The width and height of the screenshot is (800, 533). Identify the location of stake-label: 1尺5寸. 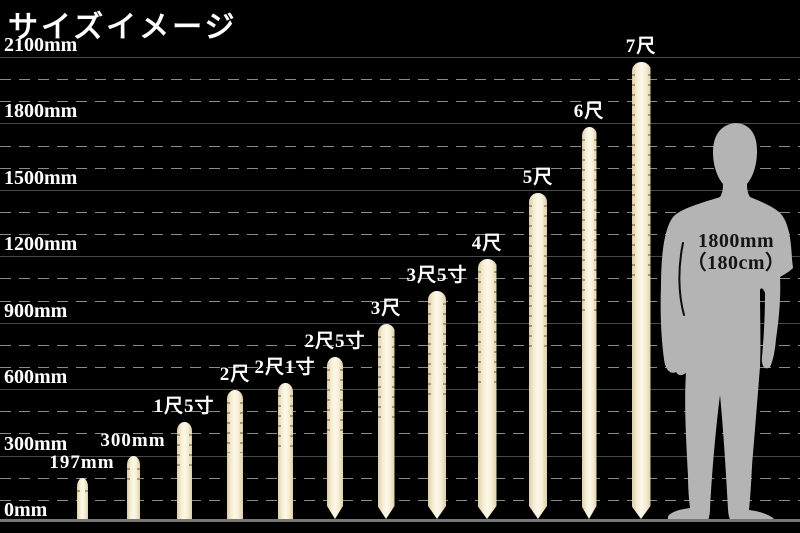
(184, 406).